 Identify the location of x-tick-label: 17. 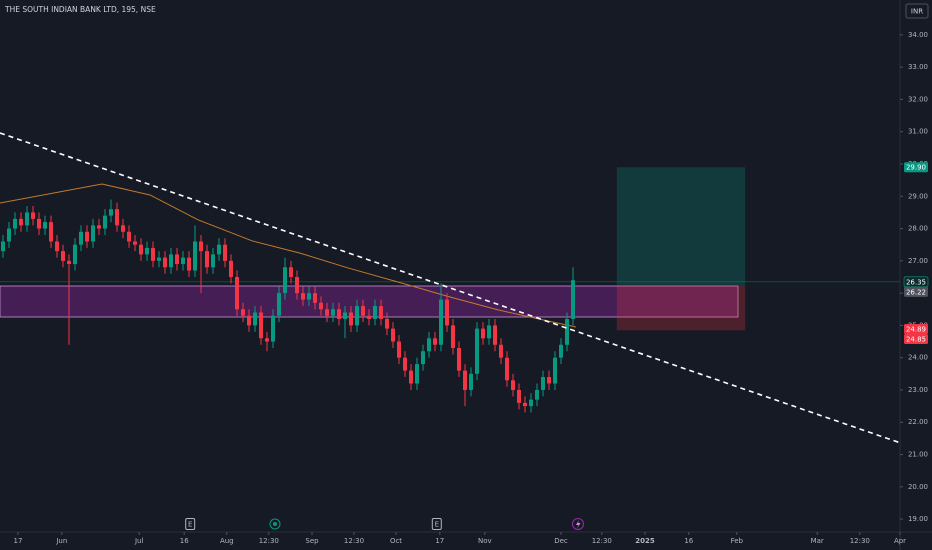
(439, 541).